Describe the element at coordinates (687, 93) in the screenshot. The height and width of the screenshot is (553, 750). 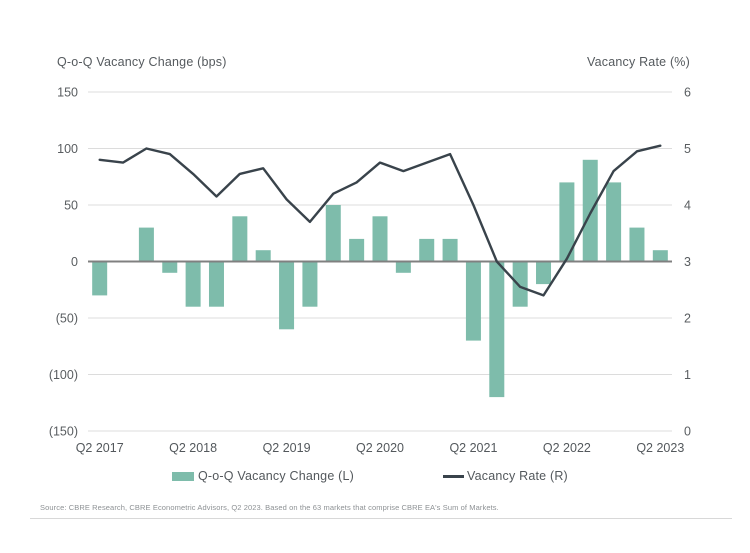
I see `right-axis-tick-label: 6` at that location.